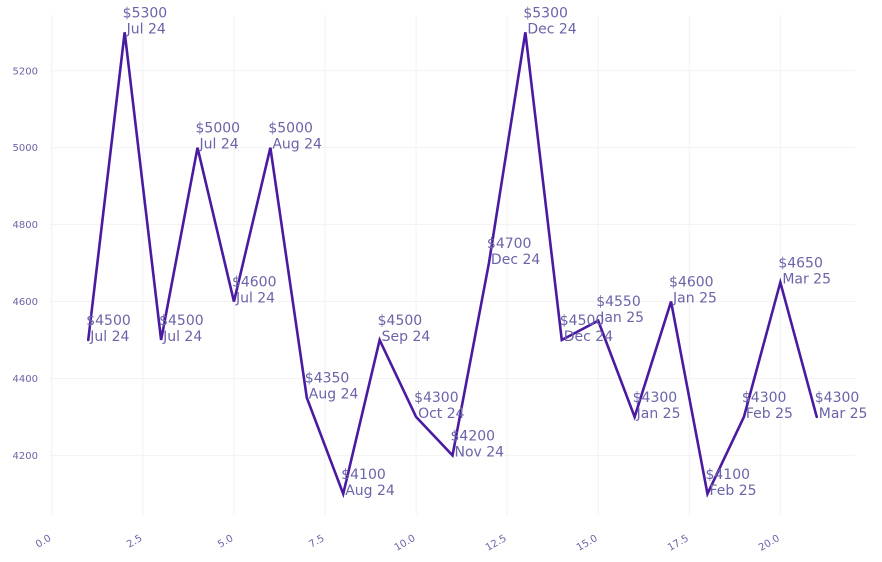 The width and height of the screenshot is (882, 562). Describe the element at coordinates (25, 302) in the screenshot. I see `y-tick-label: 4600` at that location.